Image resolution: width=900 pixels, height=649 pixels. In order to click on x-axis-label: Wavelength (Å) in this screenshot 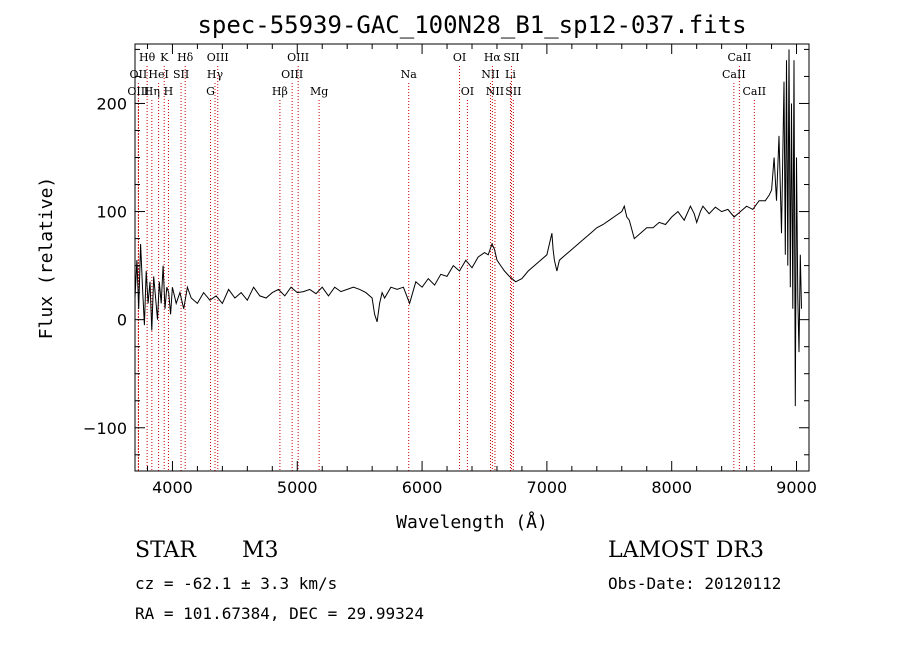, I will do `click(472, 522)`.